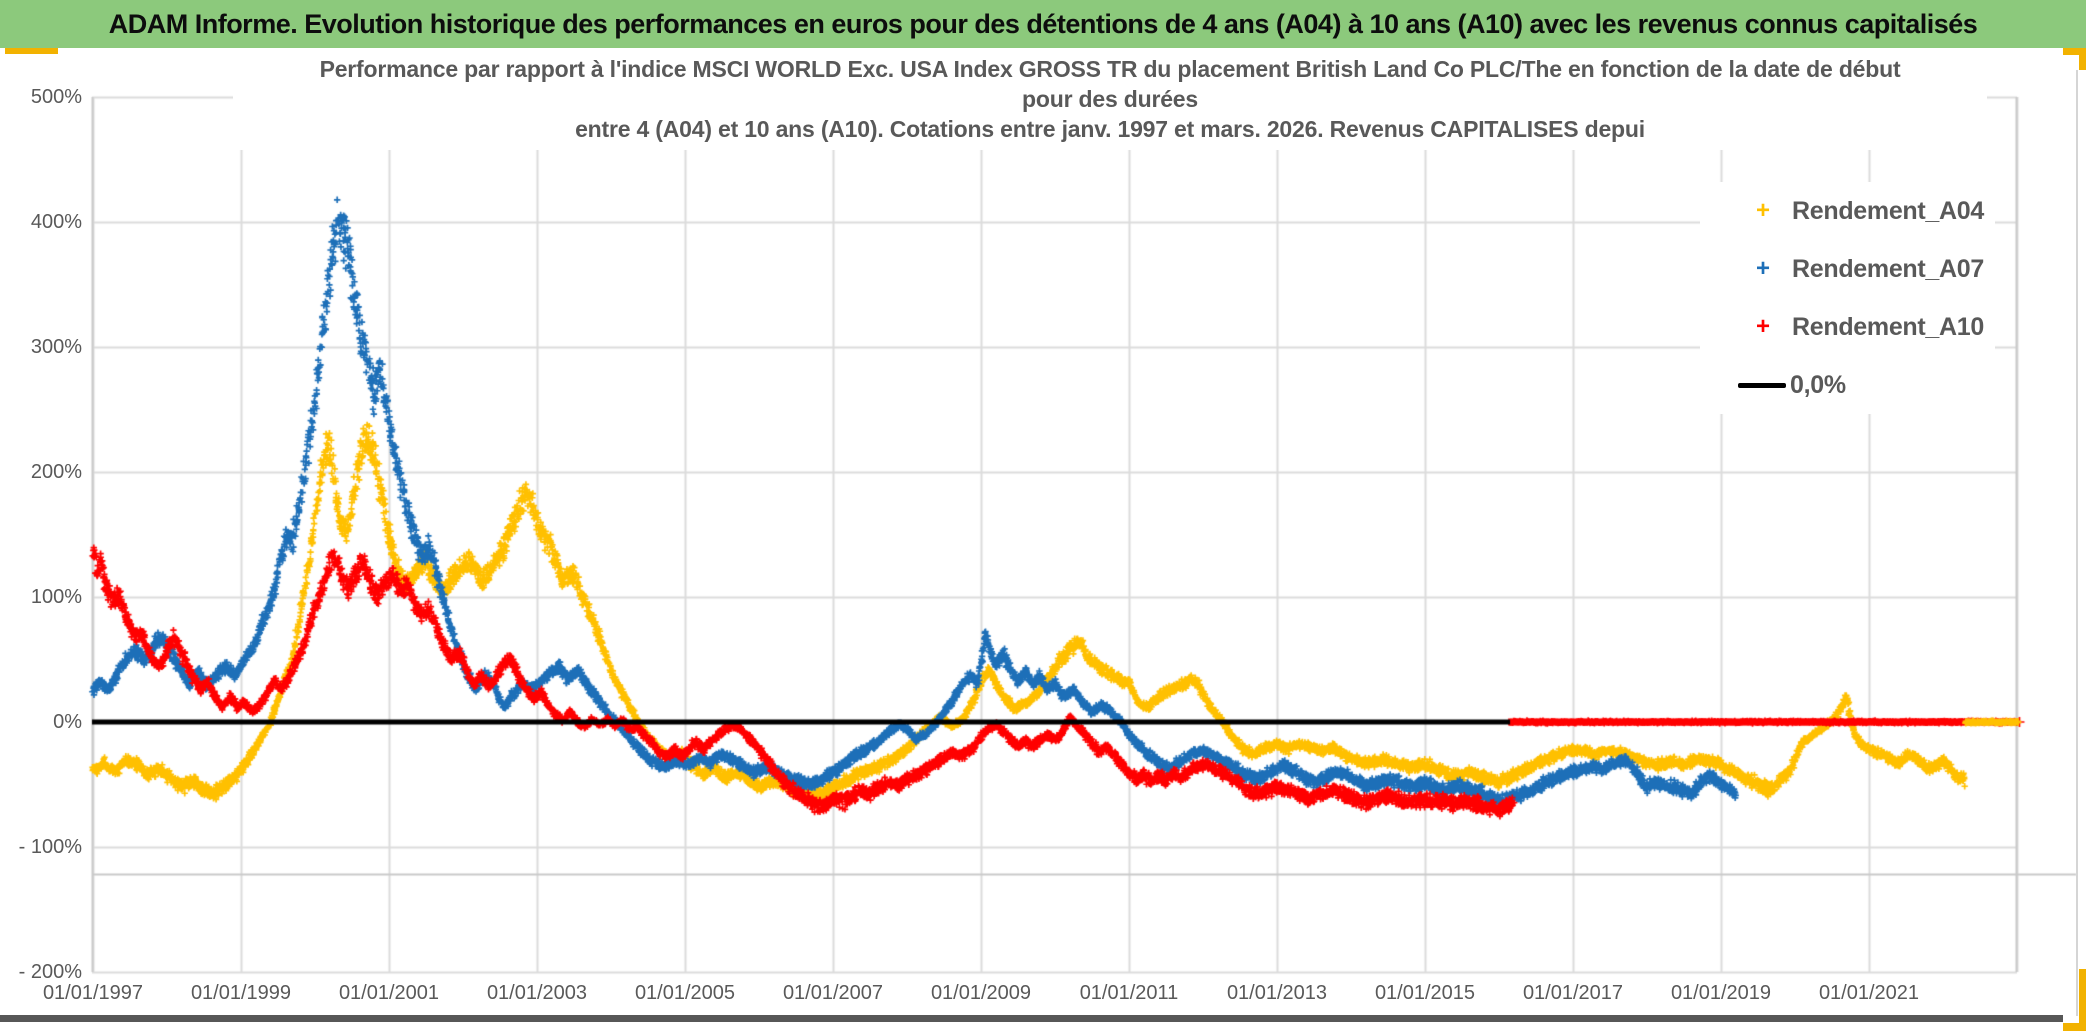  I want to click on legend-label: Rendement_A07, so click(1888, 268).